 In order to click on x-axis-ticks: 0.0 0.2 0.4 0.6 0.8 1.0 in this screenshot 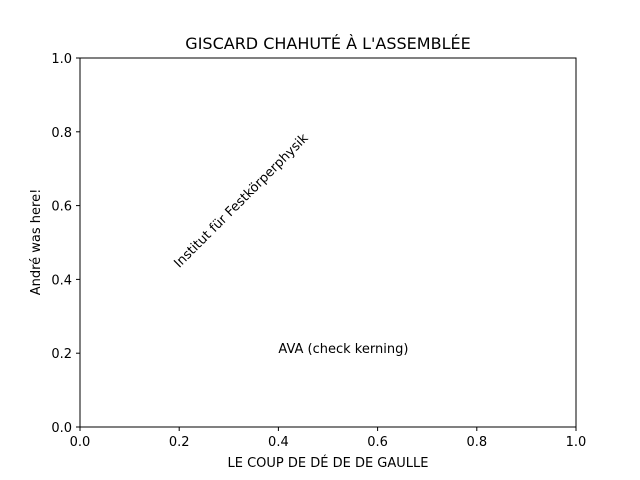, I will do `click(328, 438)`.